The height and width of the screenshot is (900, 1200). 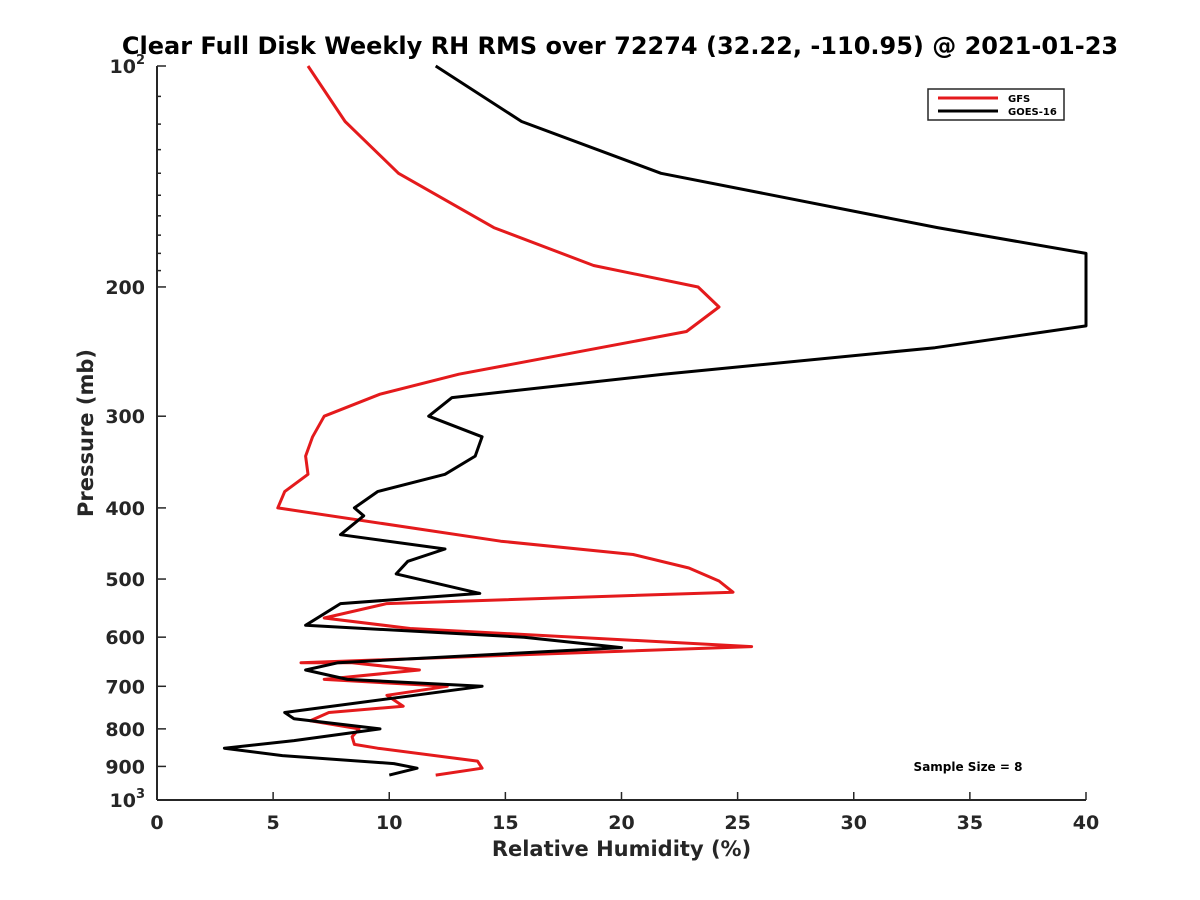 What do you see at coordinates (140, 794) in the screenshot?
I see `y-tick-exponent: 3` at bounding box center [140, 794].